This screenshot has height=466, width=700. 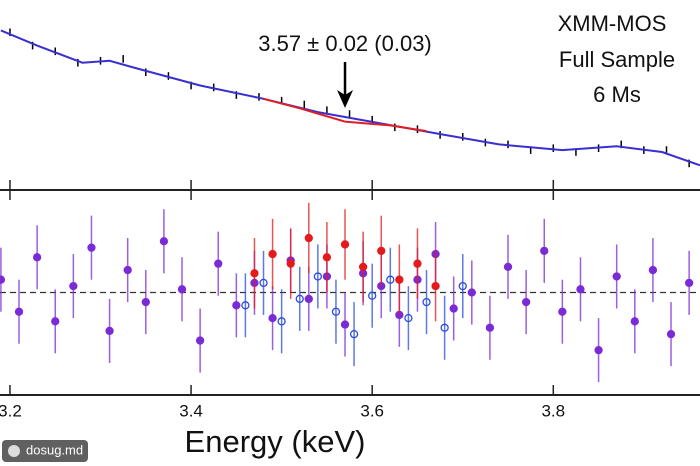 What do you see at coordinates (275, 441) in the screenshot?
I see `x-axis-label: Energy (keV)` at bounding box center [275, 441].